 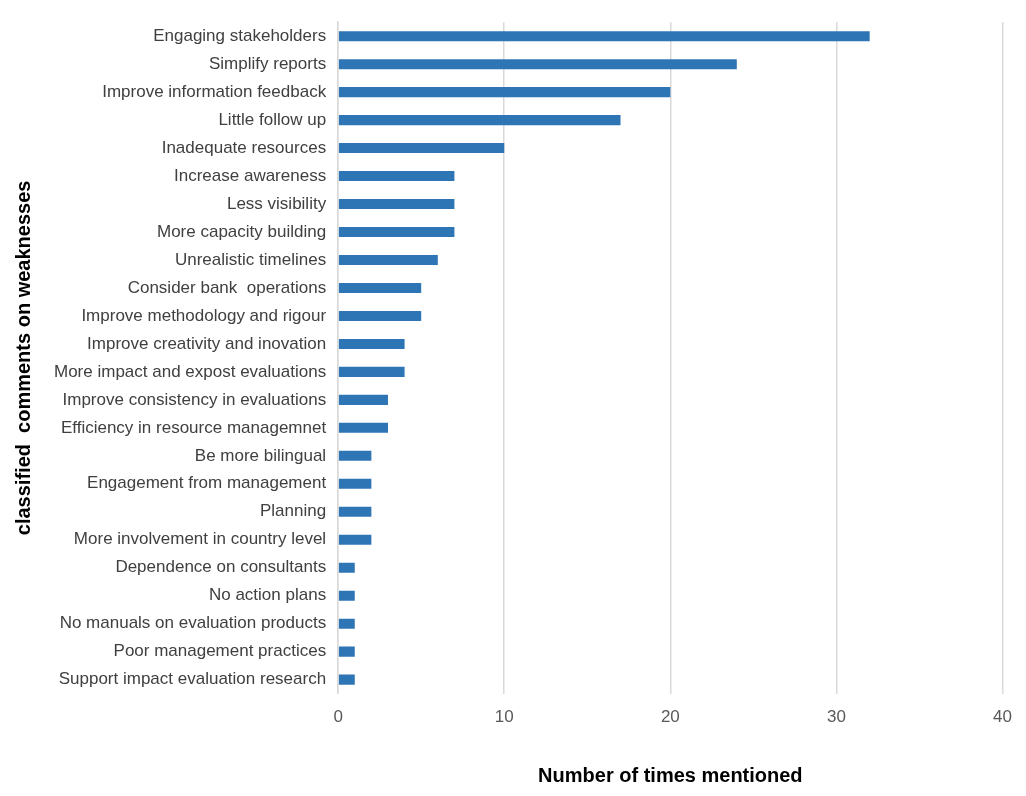 I want to click on x-tick-label: 30, so click(x=836, y=717).